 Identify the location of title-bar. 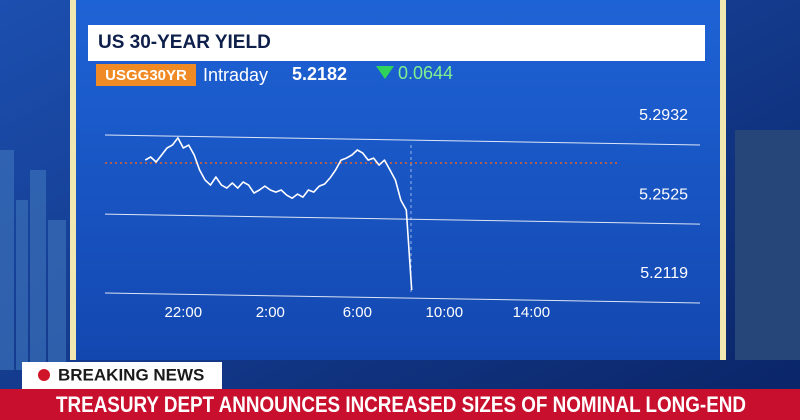
(396, 43).